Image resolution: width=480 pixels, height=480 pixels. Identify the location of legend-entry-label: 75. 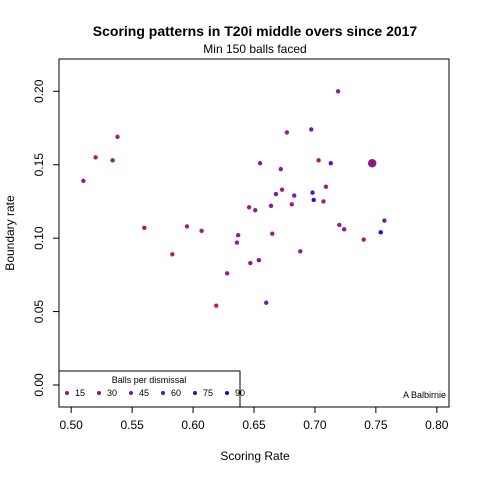
(208, 393).